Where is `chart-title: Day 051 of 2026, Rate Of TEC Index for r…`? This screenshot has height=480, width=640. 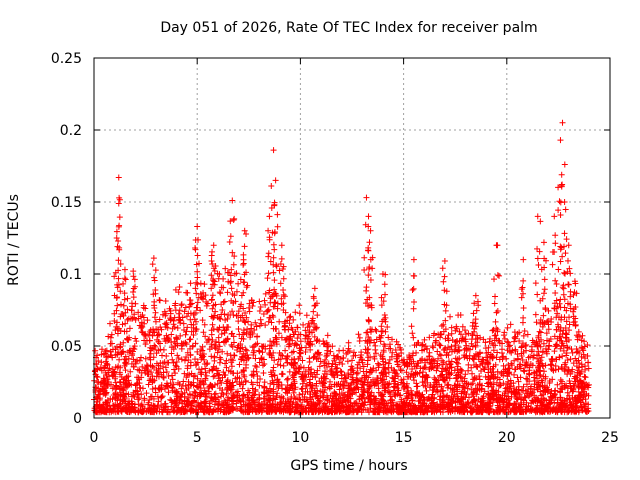 chart-title: Day 051 of 2026, Rate Of TEC Index for r… is located at coordinates (348, 28).